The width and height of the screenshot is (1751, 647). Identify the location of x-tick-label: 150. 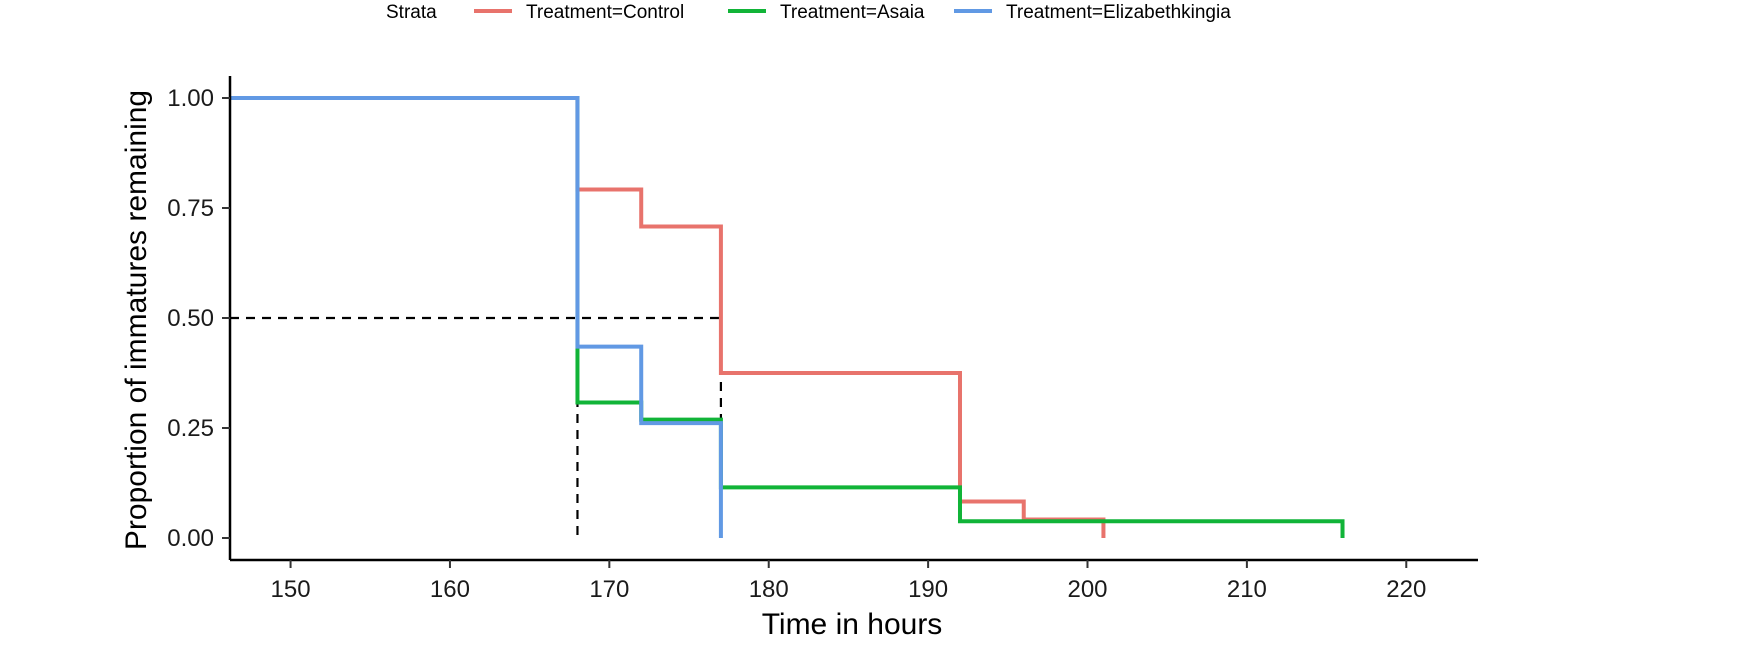
(291, 589).